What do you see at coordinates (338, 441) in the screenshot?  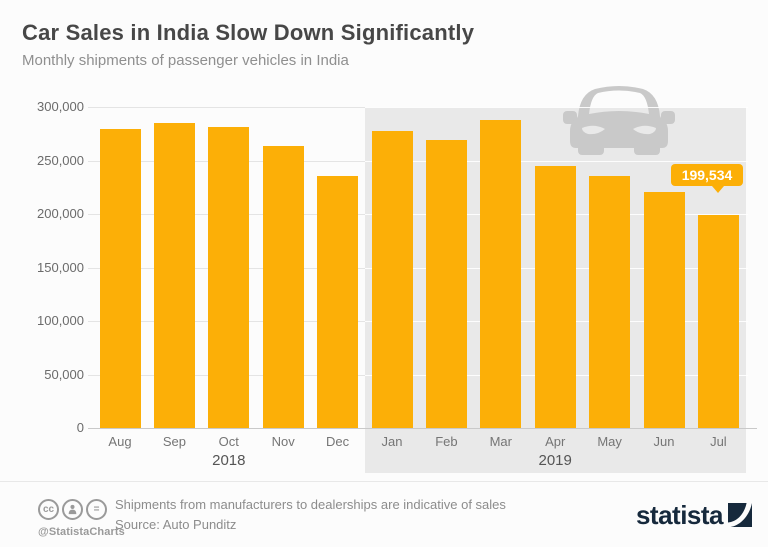 I see `month-label-dec: Dec` at bounding box center [338, 441].